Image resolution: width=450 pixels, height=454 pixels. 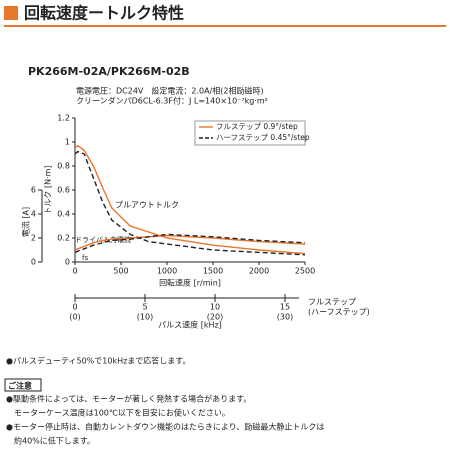 I want to click on condition: クリーンダンパD6CL-6.3F付：J L=140×10⁻⁷kg·m², so click(x=172, y=101).